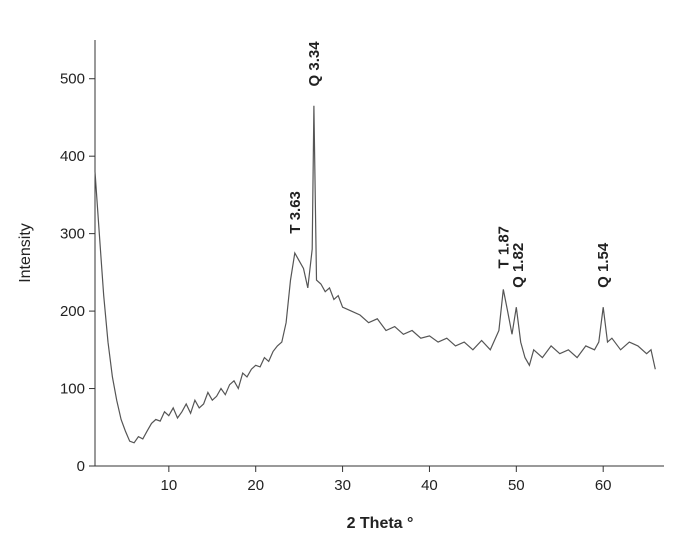 The image size is (693, 543). What do you see at coordinates (314, 64) in the screenshot?
I see `peak-annotation: Q 3.34` at bounding box center [314, 64].